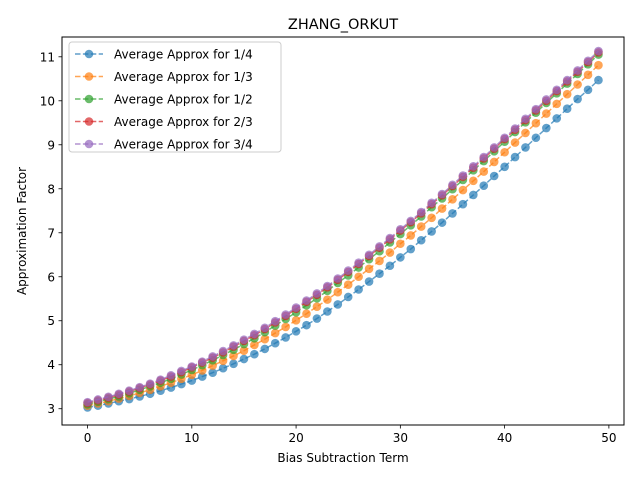  I want to click on x-tick-label: 30, so click(400, 438).